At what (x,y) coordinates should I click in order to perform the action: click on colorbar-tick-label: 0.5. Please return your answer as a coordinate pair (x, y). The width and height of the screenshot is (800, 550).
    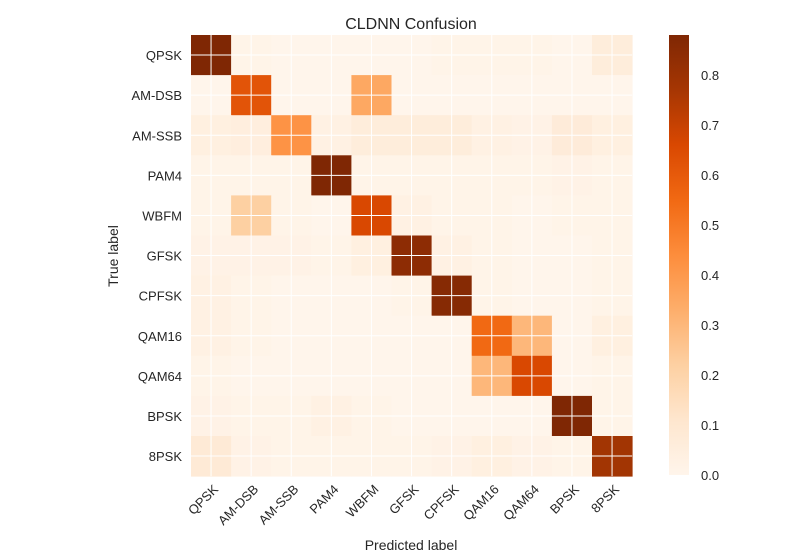
    Looking at the image, I should click on (710, 225).